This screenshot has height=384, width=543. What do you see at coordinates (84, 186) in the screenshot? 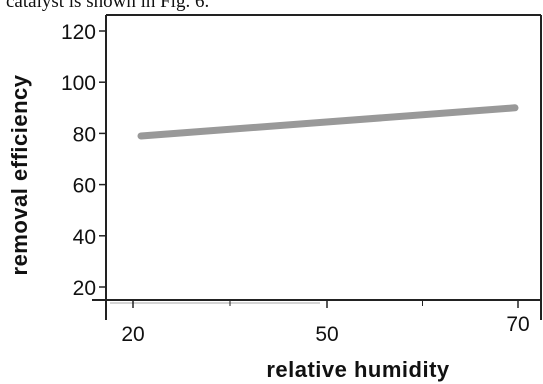
I see `y-tick-label: 60` at bounding box center [84, 186].